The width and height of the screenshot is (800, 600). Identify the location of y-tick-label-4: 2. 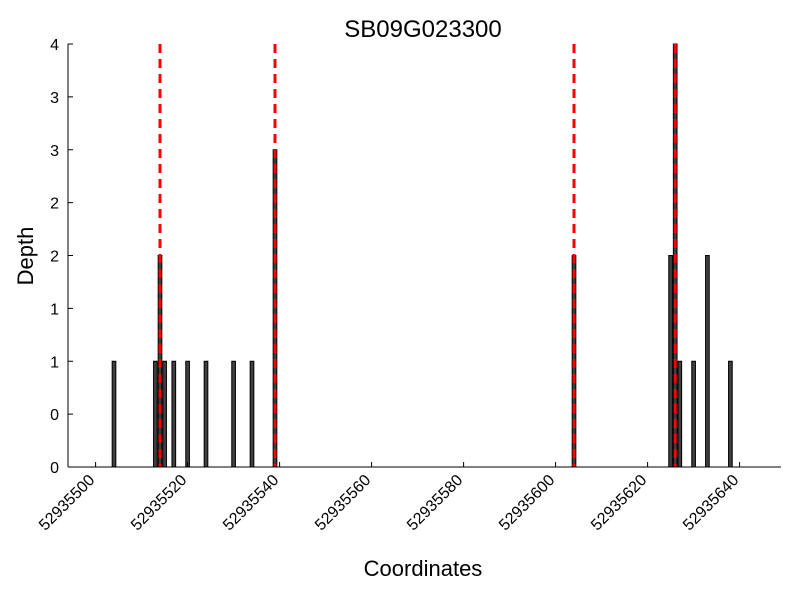
(54, 257).